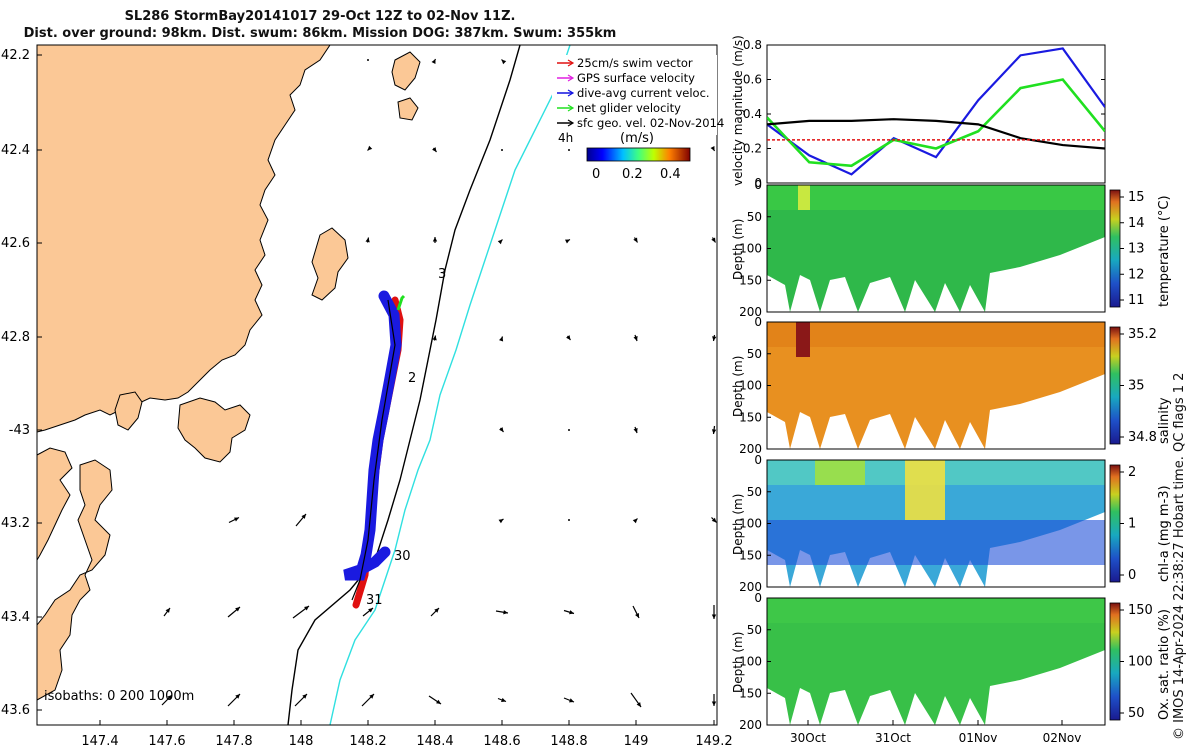 This screenshot has width=1200, height=750. I want to click on velocity-panel: 0 0.2 0.4 0.6 0.8 velocity magnitude (m/s), so click(918, 112).